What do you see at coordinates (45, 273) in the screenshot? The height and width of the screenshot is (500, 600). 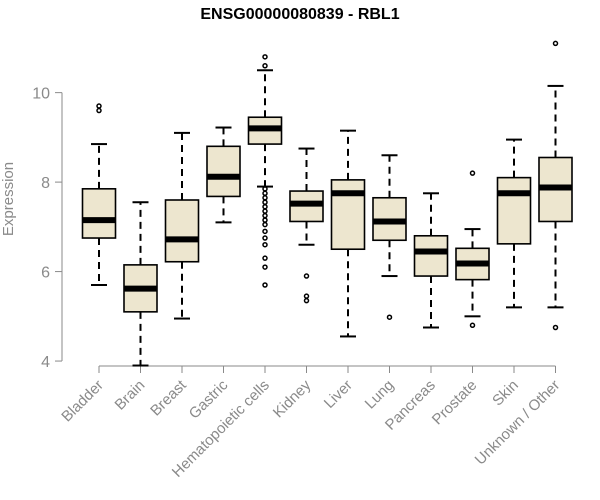 I see `y-tick-label: 6` at bounding box center [45, 273].